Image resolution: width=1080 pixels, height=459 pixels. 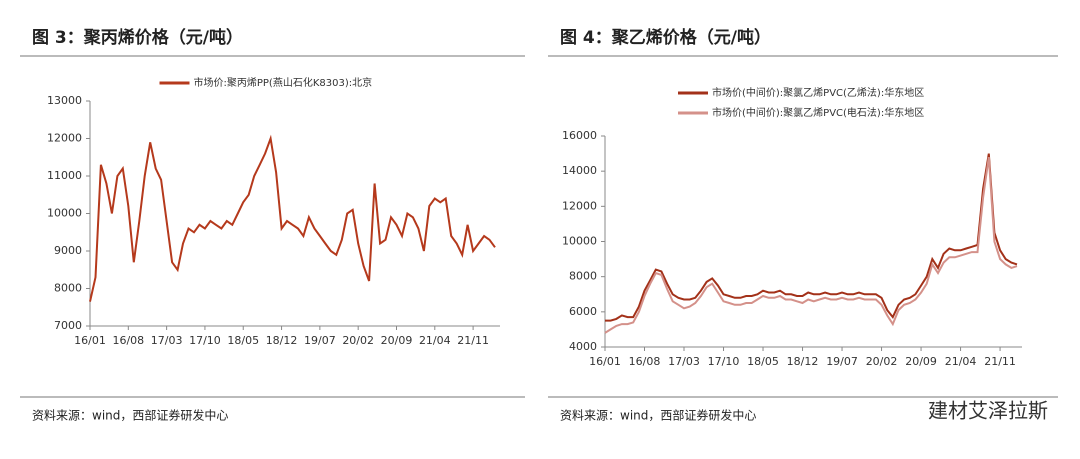 What do you see at coordinates (68, 250) in the screenshot?
I see `y-tick-label: 9000` at bounding box center [68, 250].